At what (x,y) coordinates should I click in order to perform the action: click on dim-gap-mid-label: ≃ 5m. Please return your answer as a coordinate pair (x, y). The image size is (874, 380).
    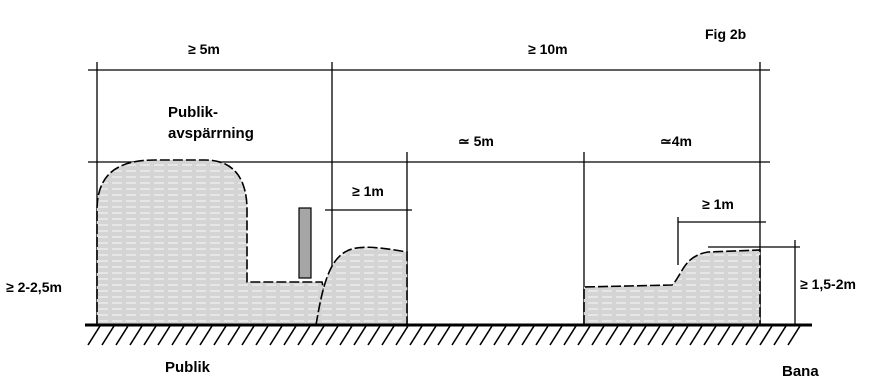
    Looking at the image, I should click on (476, 141).